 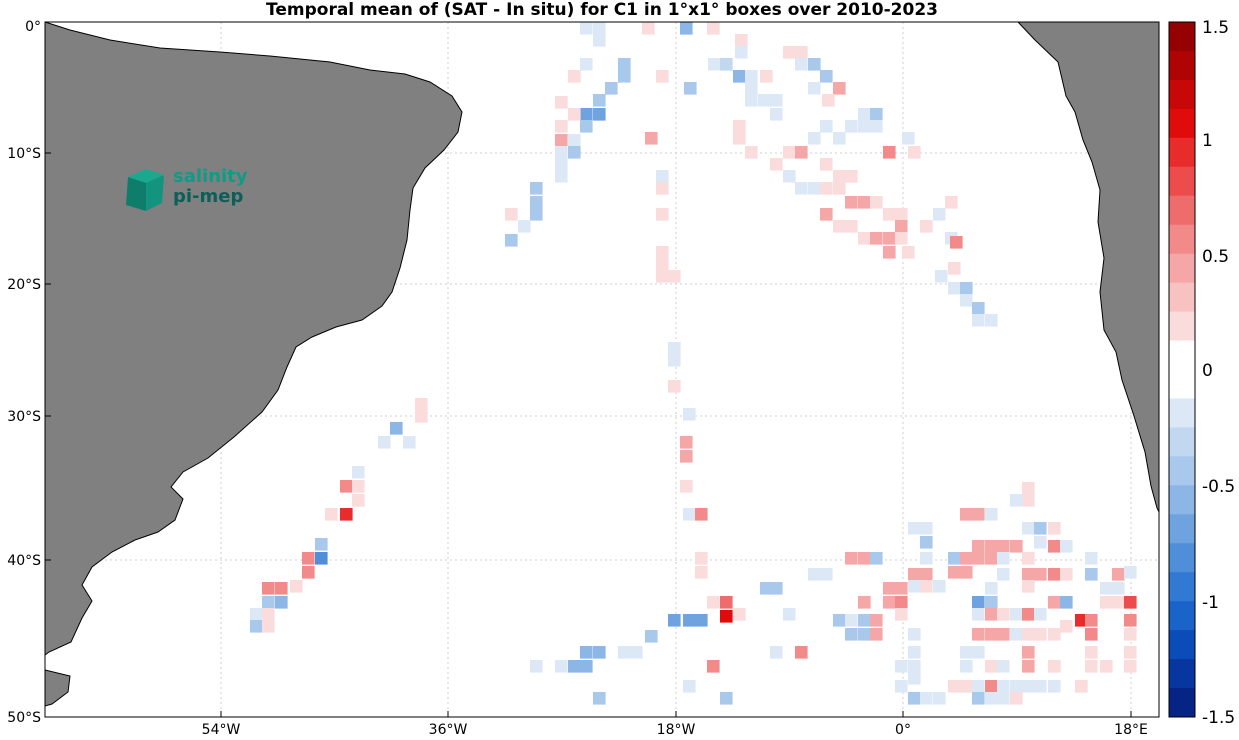 What do you see at coordinates (1216, 28) in the screenshot?
I see `colorbar-label: 1.5` at bounding box center [1216, 28].